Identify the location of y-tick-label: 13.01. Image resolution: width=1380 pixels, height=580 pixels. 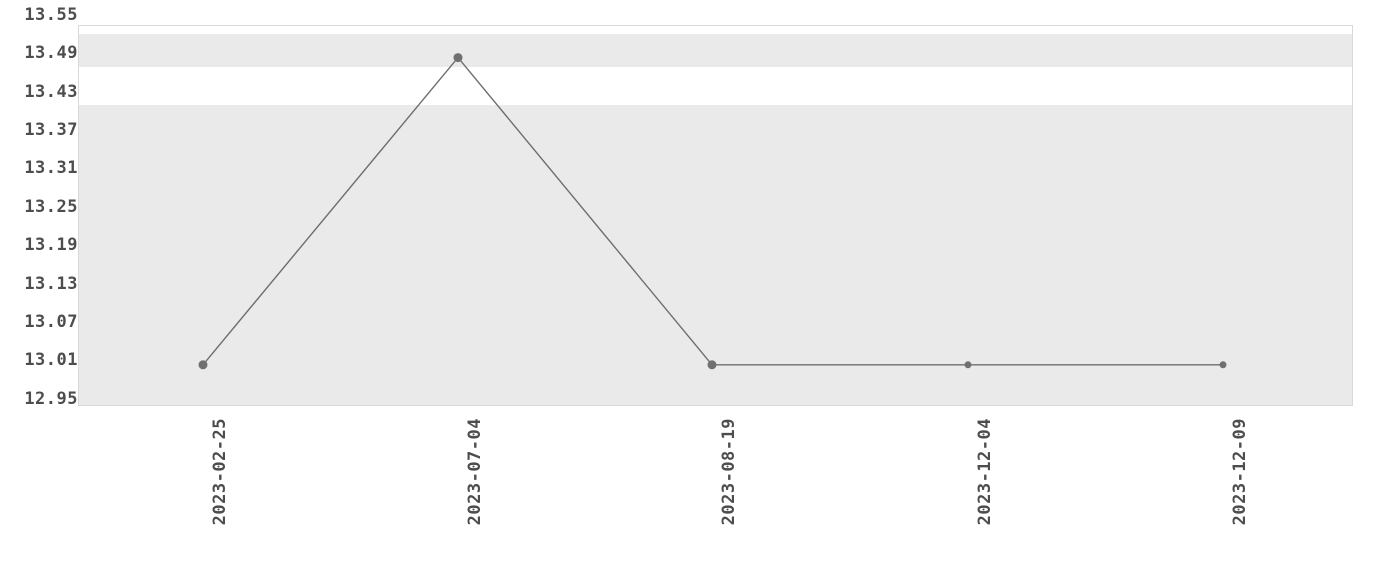
(51, 360).